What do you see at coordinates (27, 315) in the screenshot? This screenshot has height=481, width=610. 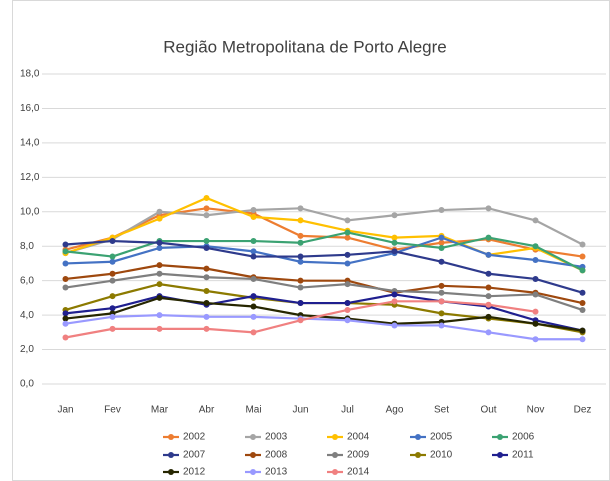 I see `y-tick-label: 4,0` at bounding box center [27, 315].